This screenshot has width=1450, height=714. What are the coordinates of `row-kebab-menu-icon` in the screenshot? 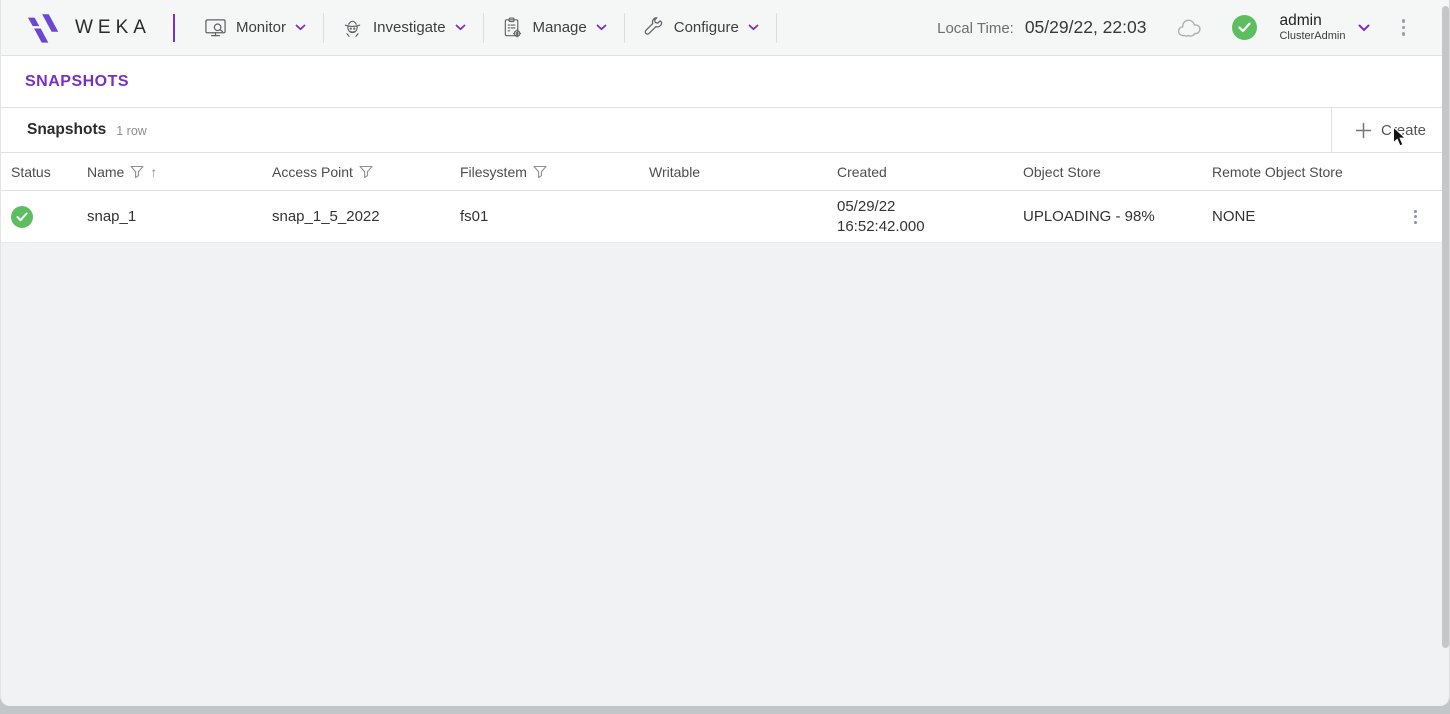 It's located at (1415, 217).